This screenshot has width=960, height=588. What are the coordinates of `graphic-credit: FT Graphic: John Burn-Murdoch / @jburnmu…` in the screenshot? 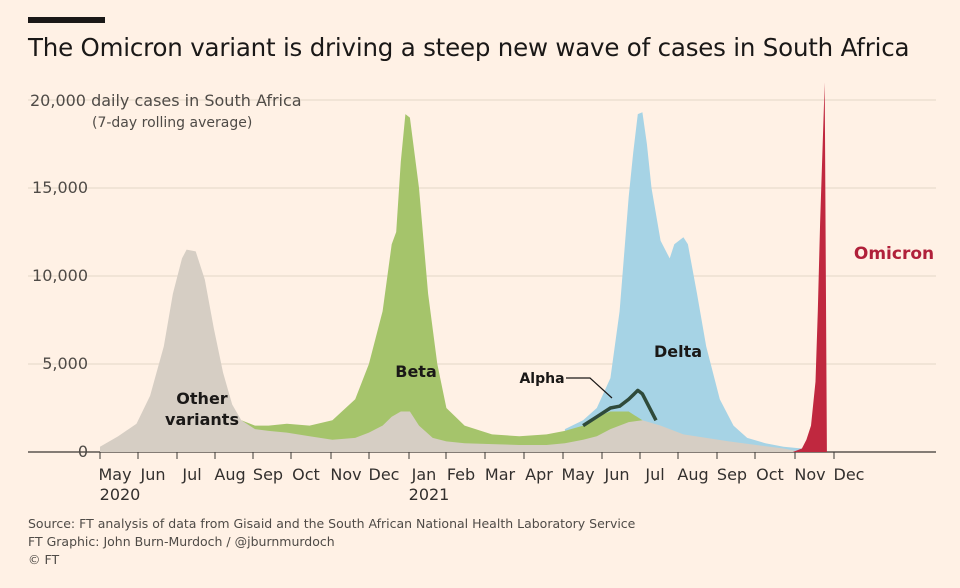 It's located at (181, 541).